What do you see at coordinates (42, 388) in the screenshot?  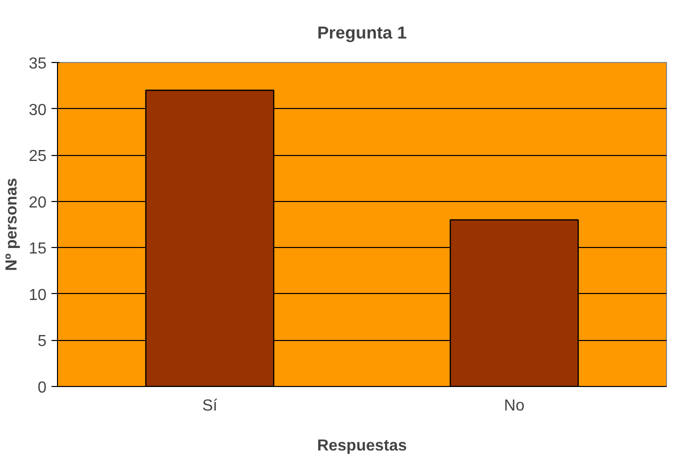 I see `y-tick-label: 0` at bounding box center [42, 388].